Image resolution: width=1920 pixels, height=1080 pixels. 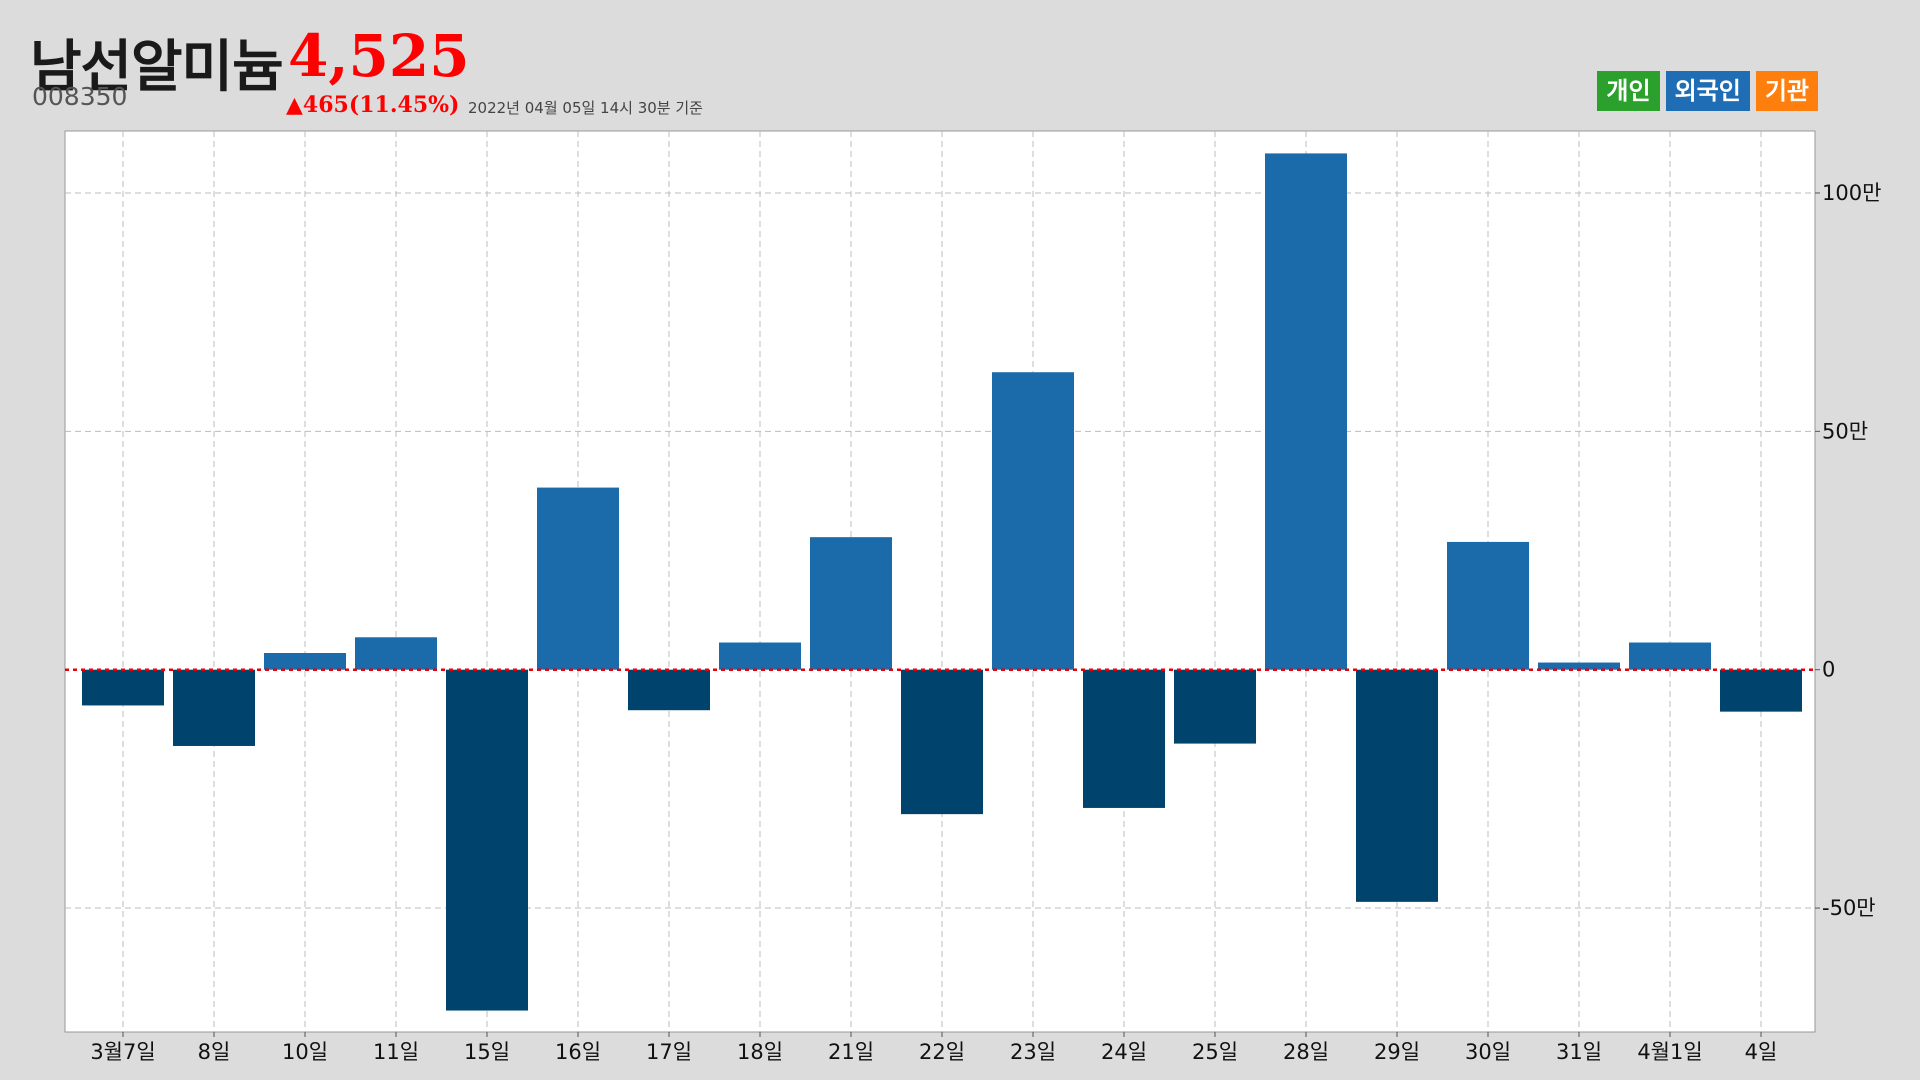 I want to click on x-tick-label: 18일, so click(x=760, y=1052).